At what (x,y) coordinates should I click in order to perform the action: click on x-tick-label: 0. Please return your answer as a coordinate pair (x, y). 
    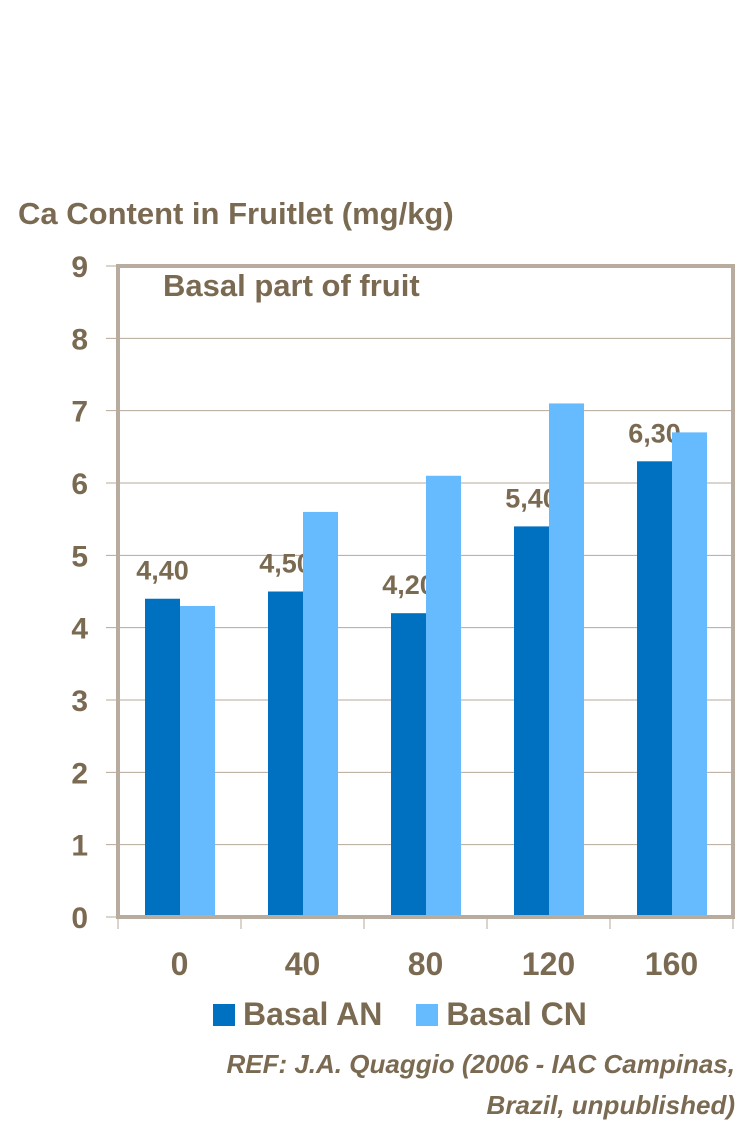
    Looking at the image, I should click on (180, 964).